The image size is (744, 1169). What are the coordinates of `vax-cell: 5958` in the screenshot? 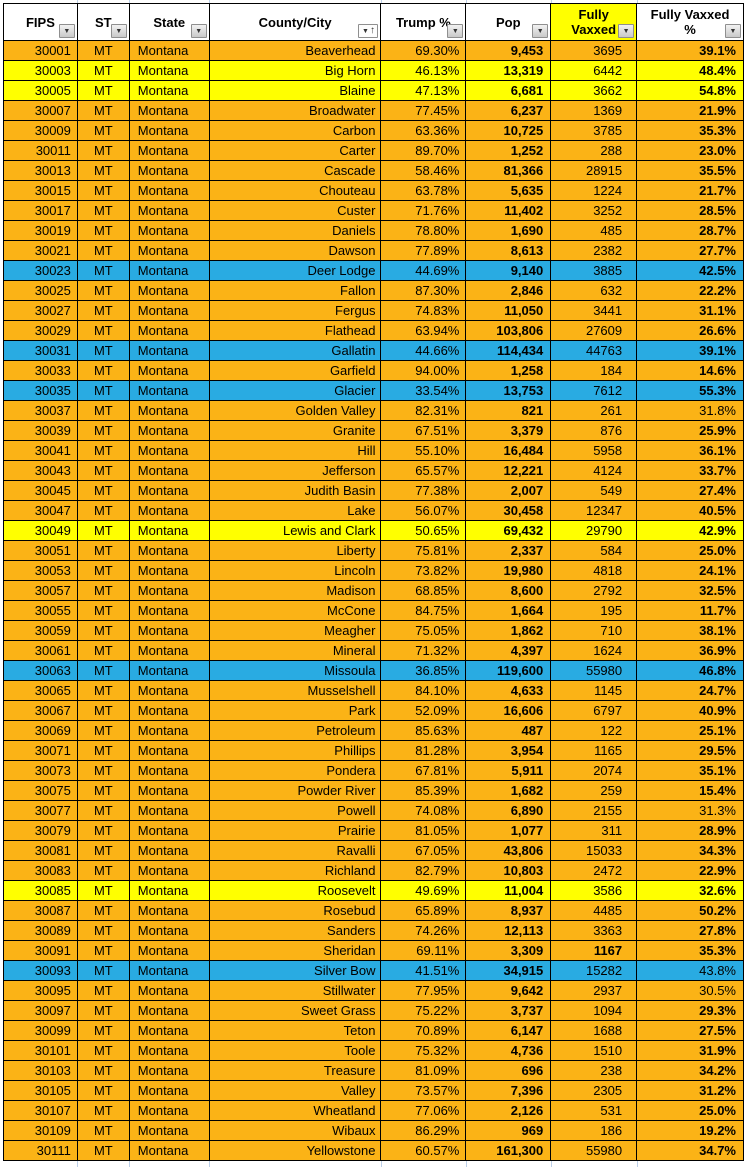 It's located at (594, 450).